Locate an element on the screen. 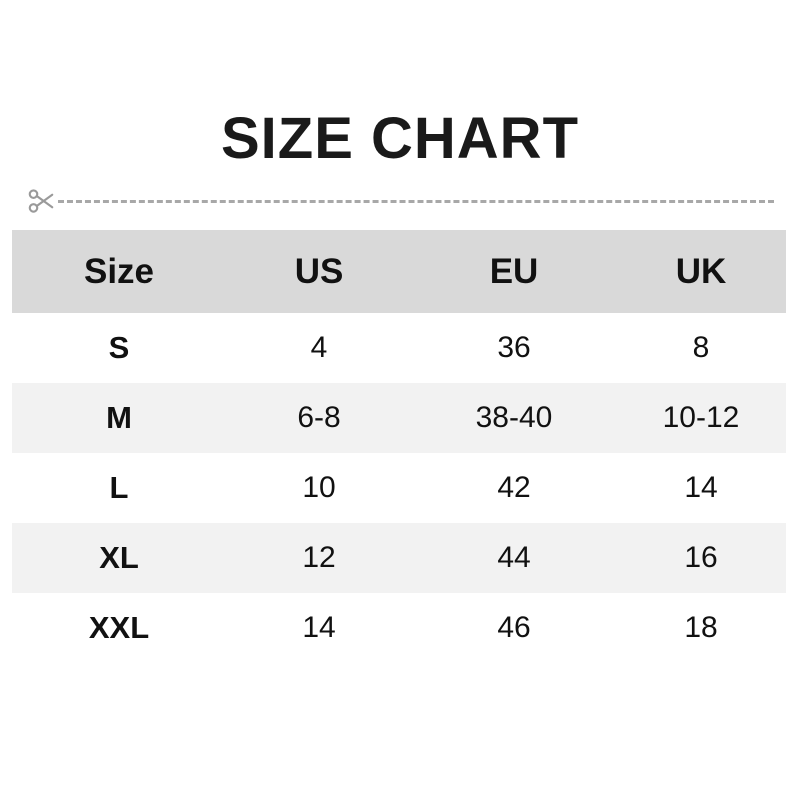  cell-uk: 16 is located at coordinates (701, 558).